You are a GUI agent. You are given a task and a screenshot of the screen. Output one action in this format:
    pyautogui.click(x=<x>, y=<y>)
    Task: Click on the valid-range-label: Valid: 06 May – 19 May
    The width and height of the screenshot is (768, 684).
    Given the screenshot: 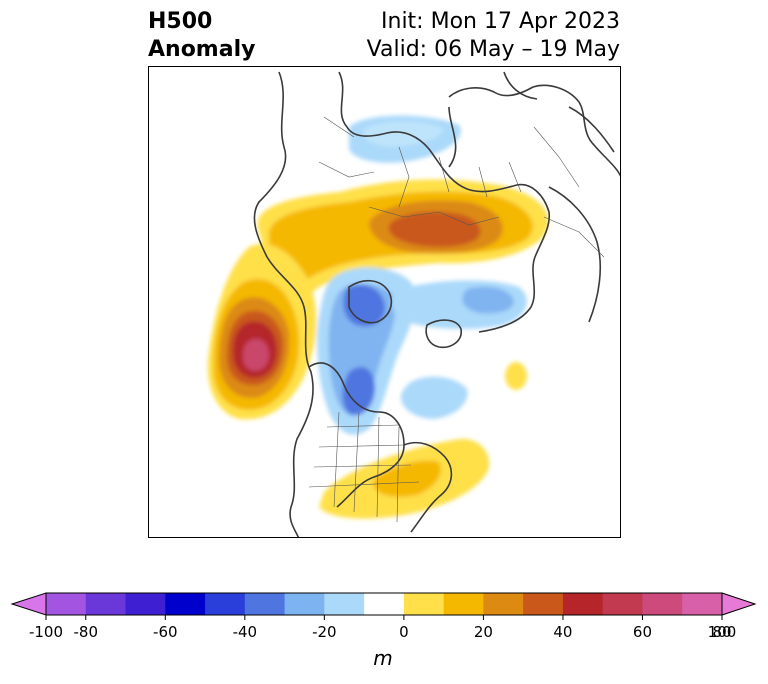 What is the action you would take?
    pyautogui.click(x=493, y=49)
    